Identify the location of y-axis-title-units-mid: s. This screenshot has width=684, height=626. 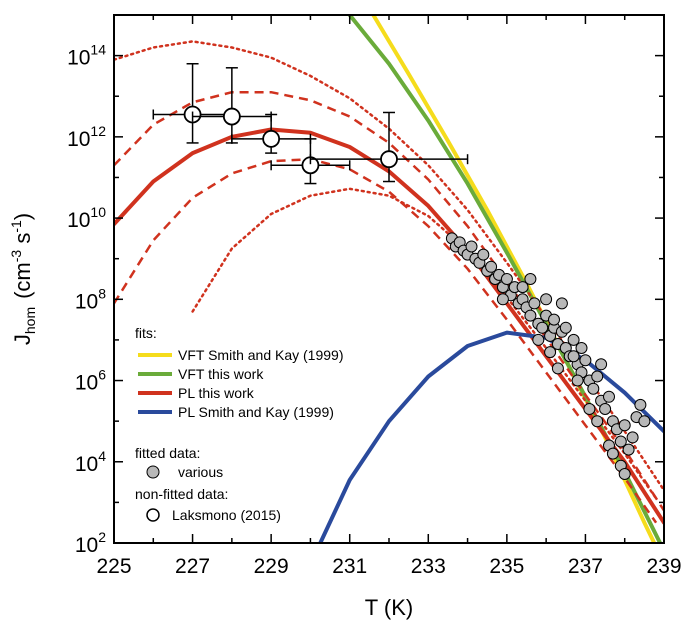
(22, 241).